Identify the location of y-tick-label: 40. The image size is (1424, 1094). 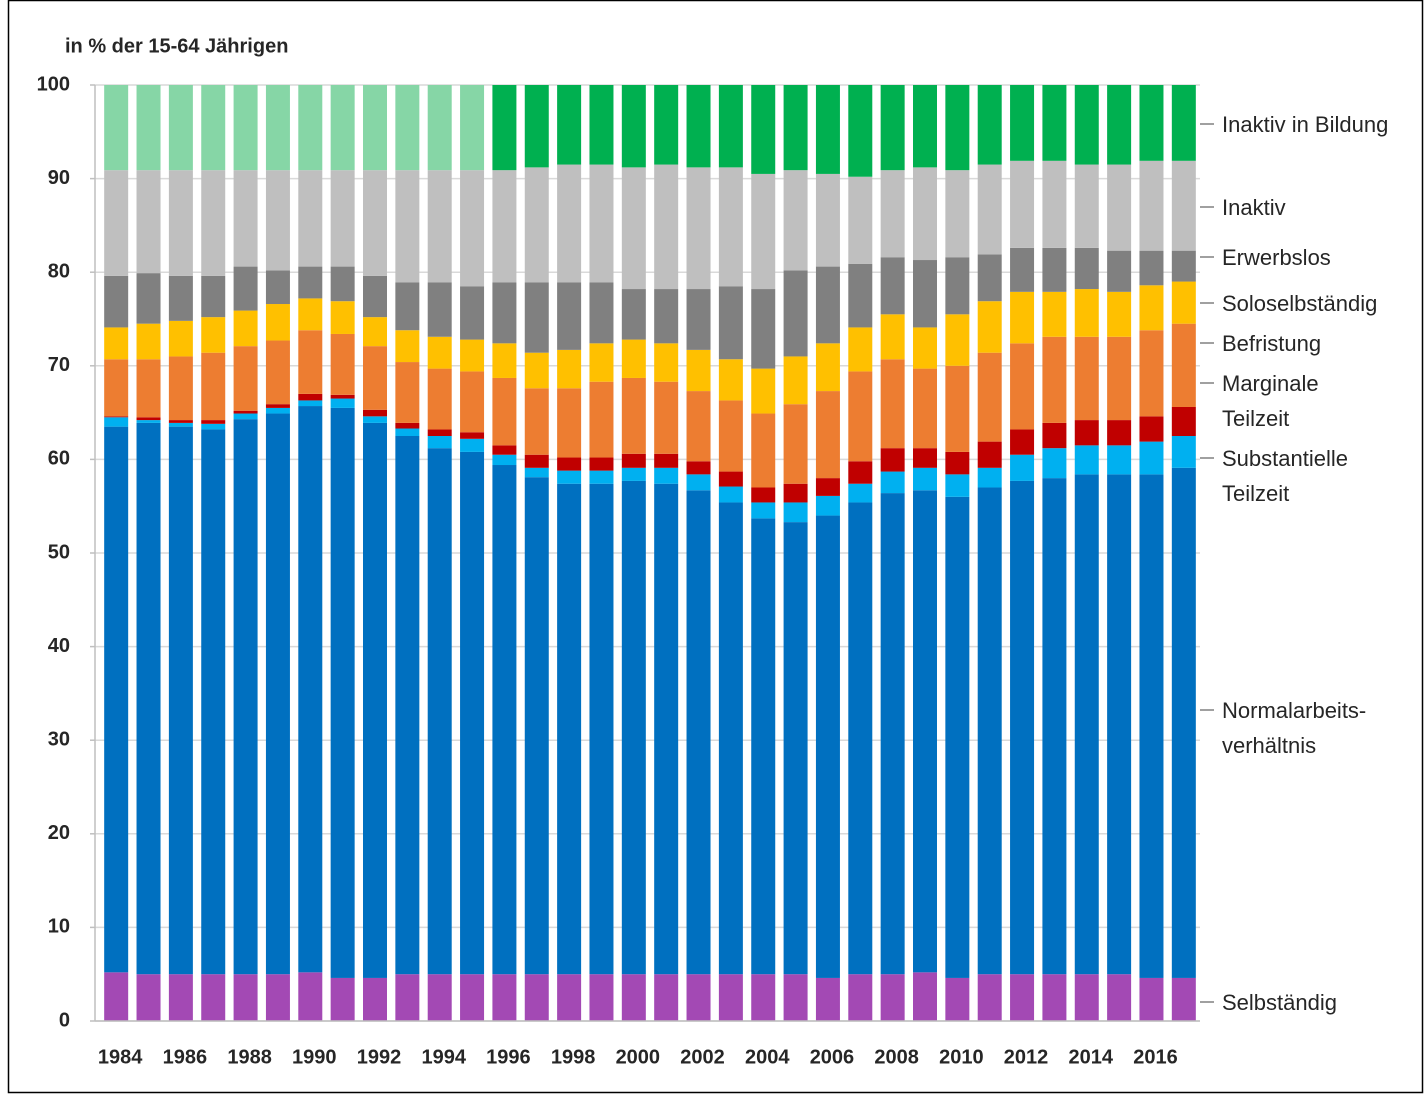
(59, 646).